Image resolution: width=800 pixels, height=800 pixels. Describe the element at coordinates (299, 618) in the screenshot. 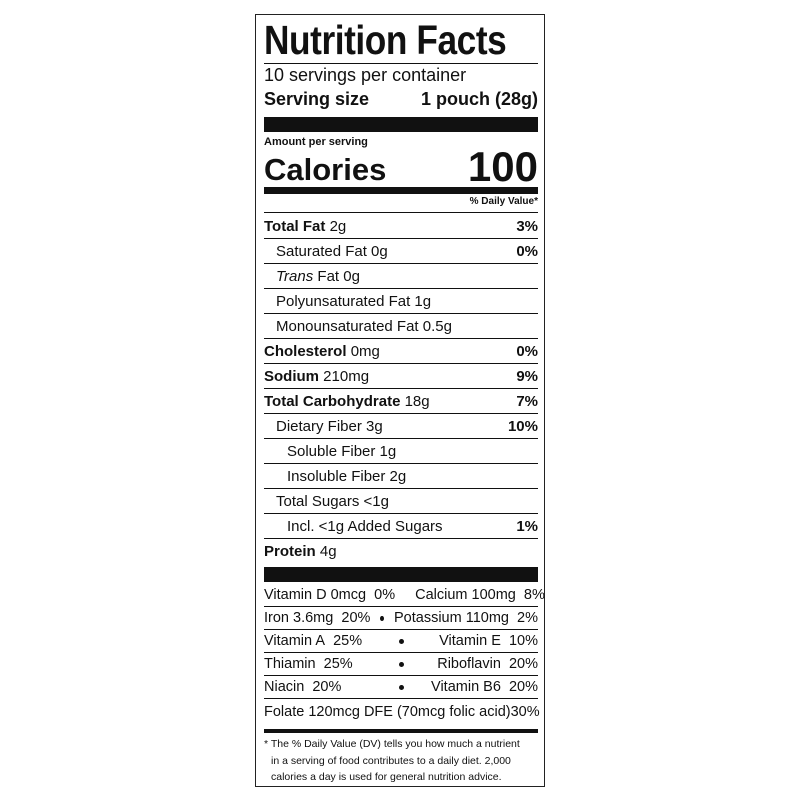

I see `vitamin-name: Iron 3.6mg` at that location.